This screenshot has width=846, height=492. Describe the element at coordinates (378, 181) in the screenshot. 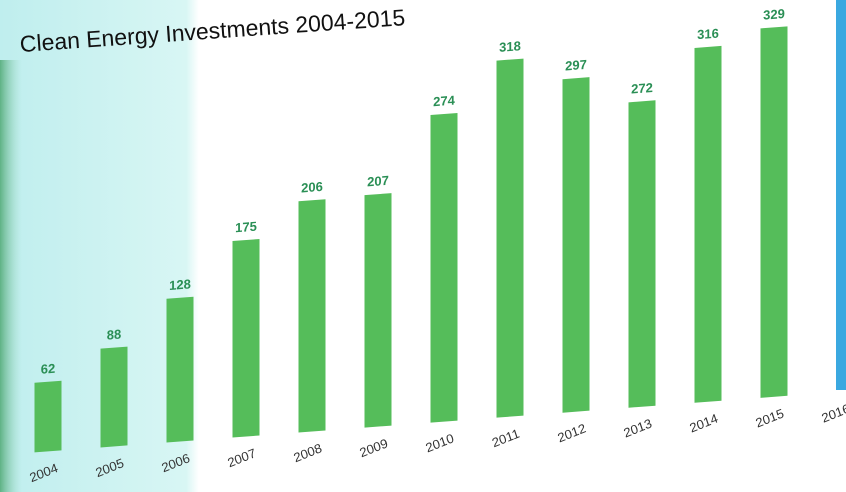

I see `value-label: 207` at that location.